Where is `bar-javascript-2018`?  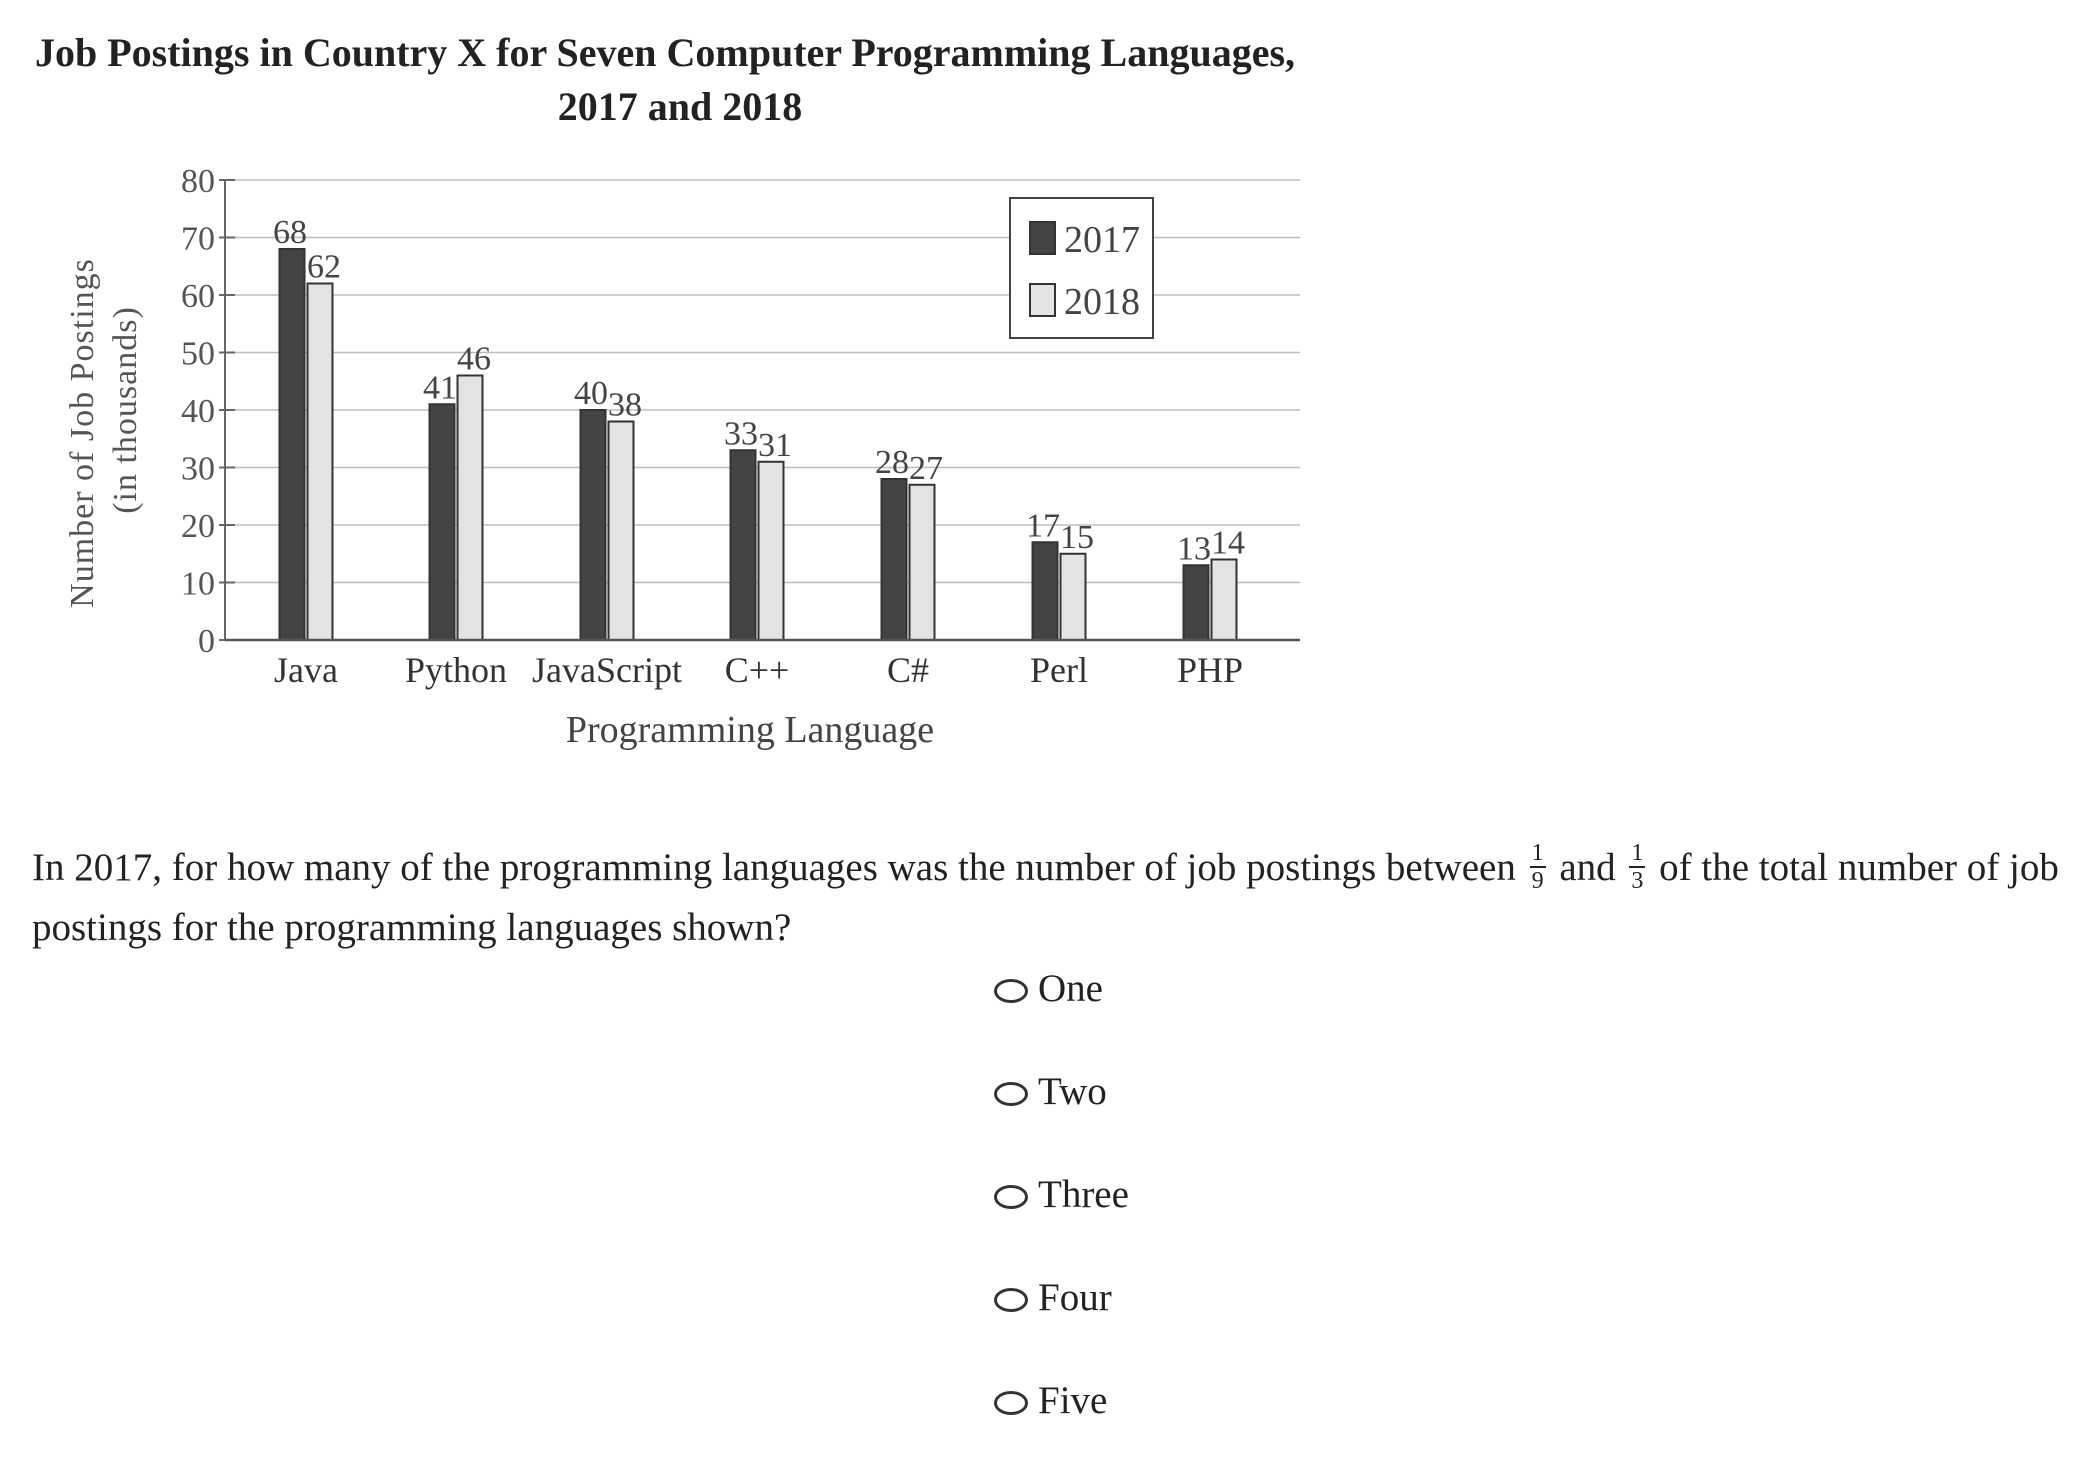 bar-javascript-2018 is located at coordinates (621, 530).